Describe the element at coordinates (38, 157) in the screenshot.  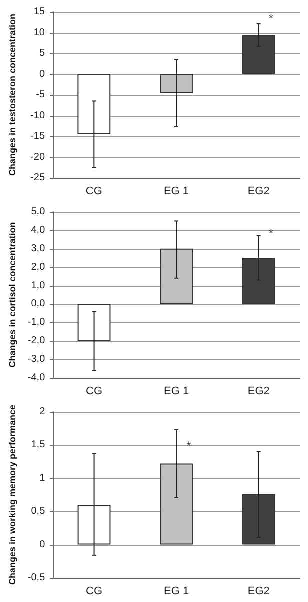
I see `y-tick-label: -20` at that location.